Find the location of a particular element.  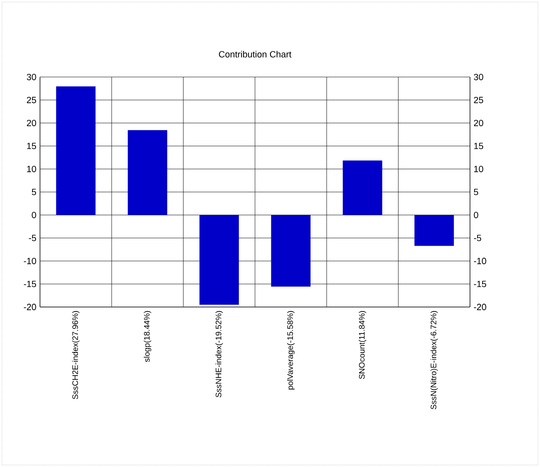

y-tick-label: -15 is located at coordinates (30, 284).